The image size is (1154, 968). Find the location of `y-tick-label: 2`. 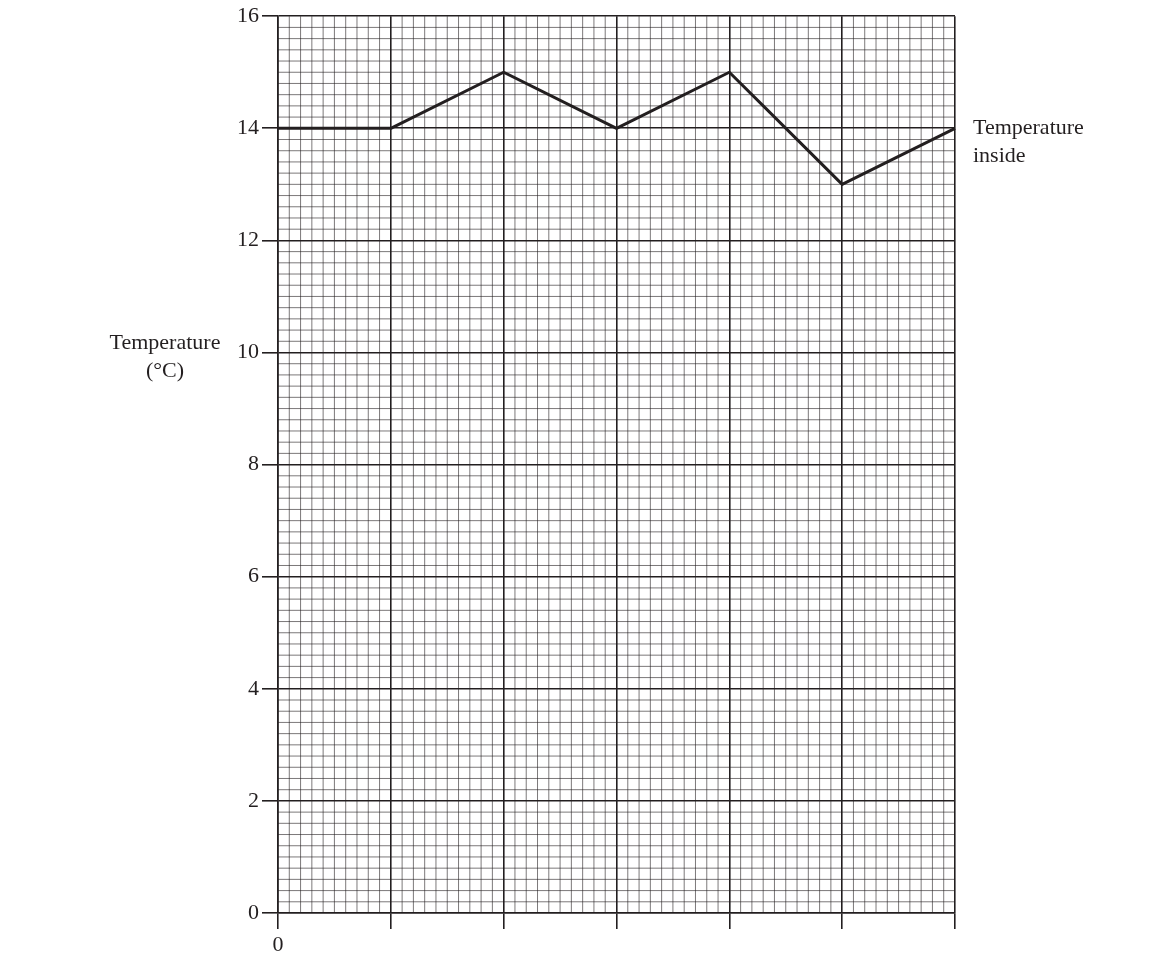

y-tick-label: 2 is located at coordinates (253, 799).